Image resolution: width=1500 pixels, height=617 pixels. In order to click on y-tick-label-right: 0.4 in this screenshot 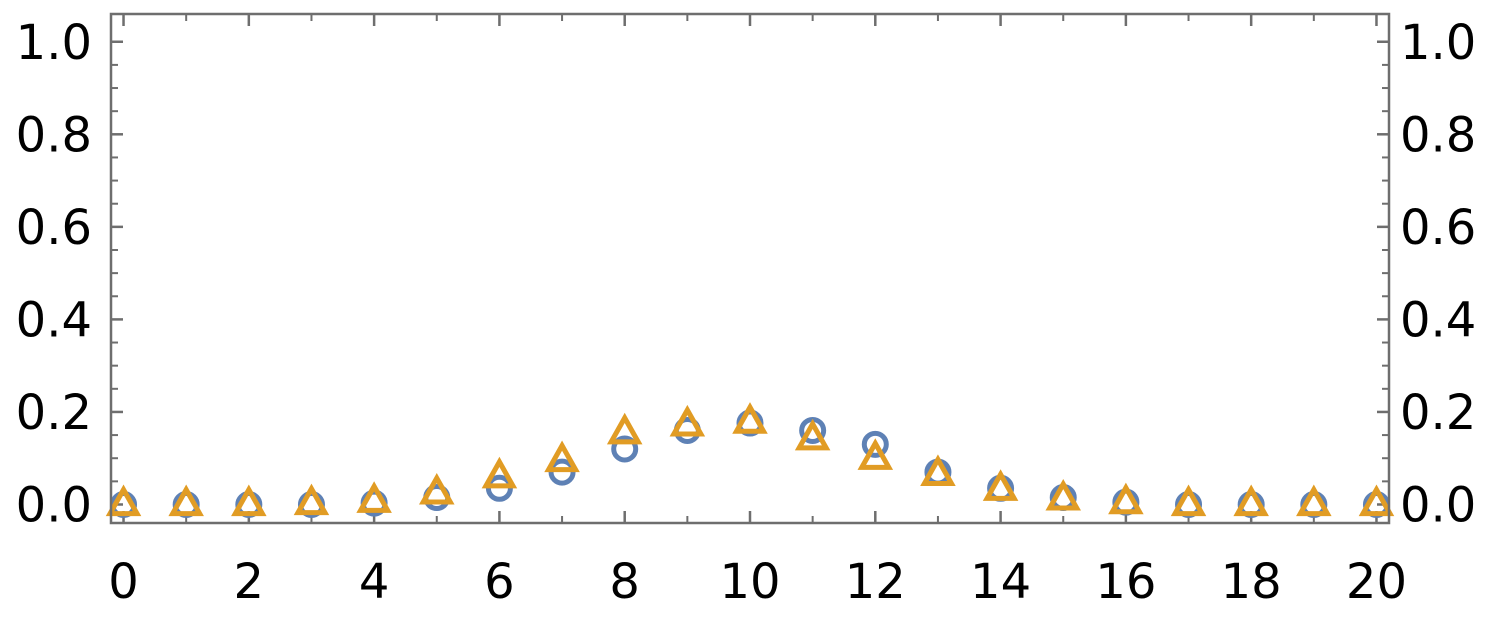, I will do `click(1438, 320)`.